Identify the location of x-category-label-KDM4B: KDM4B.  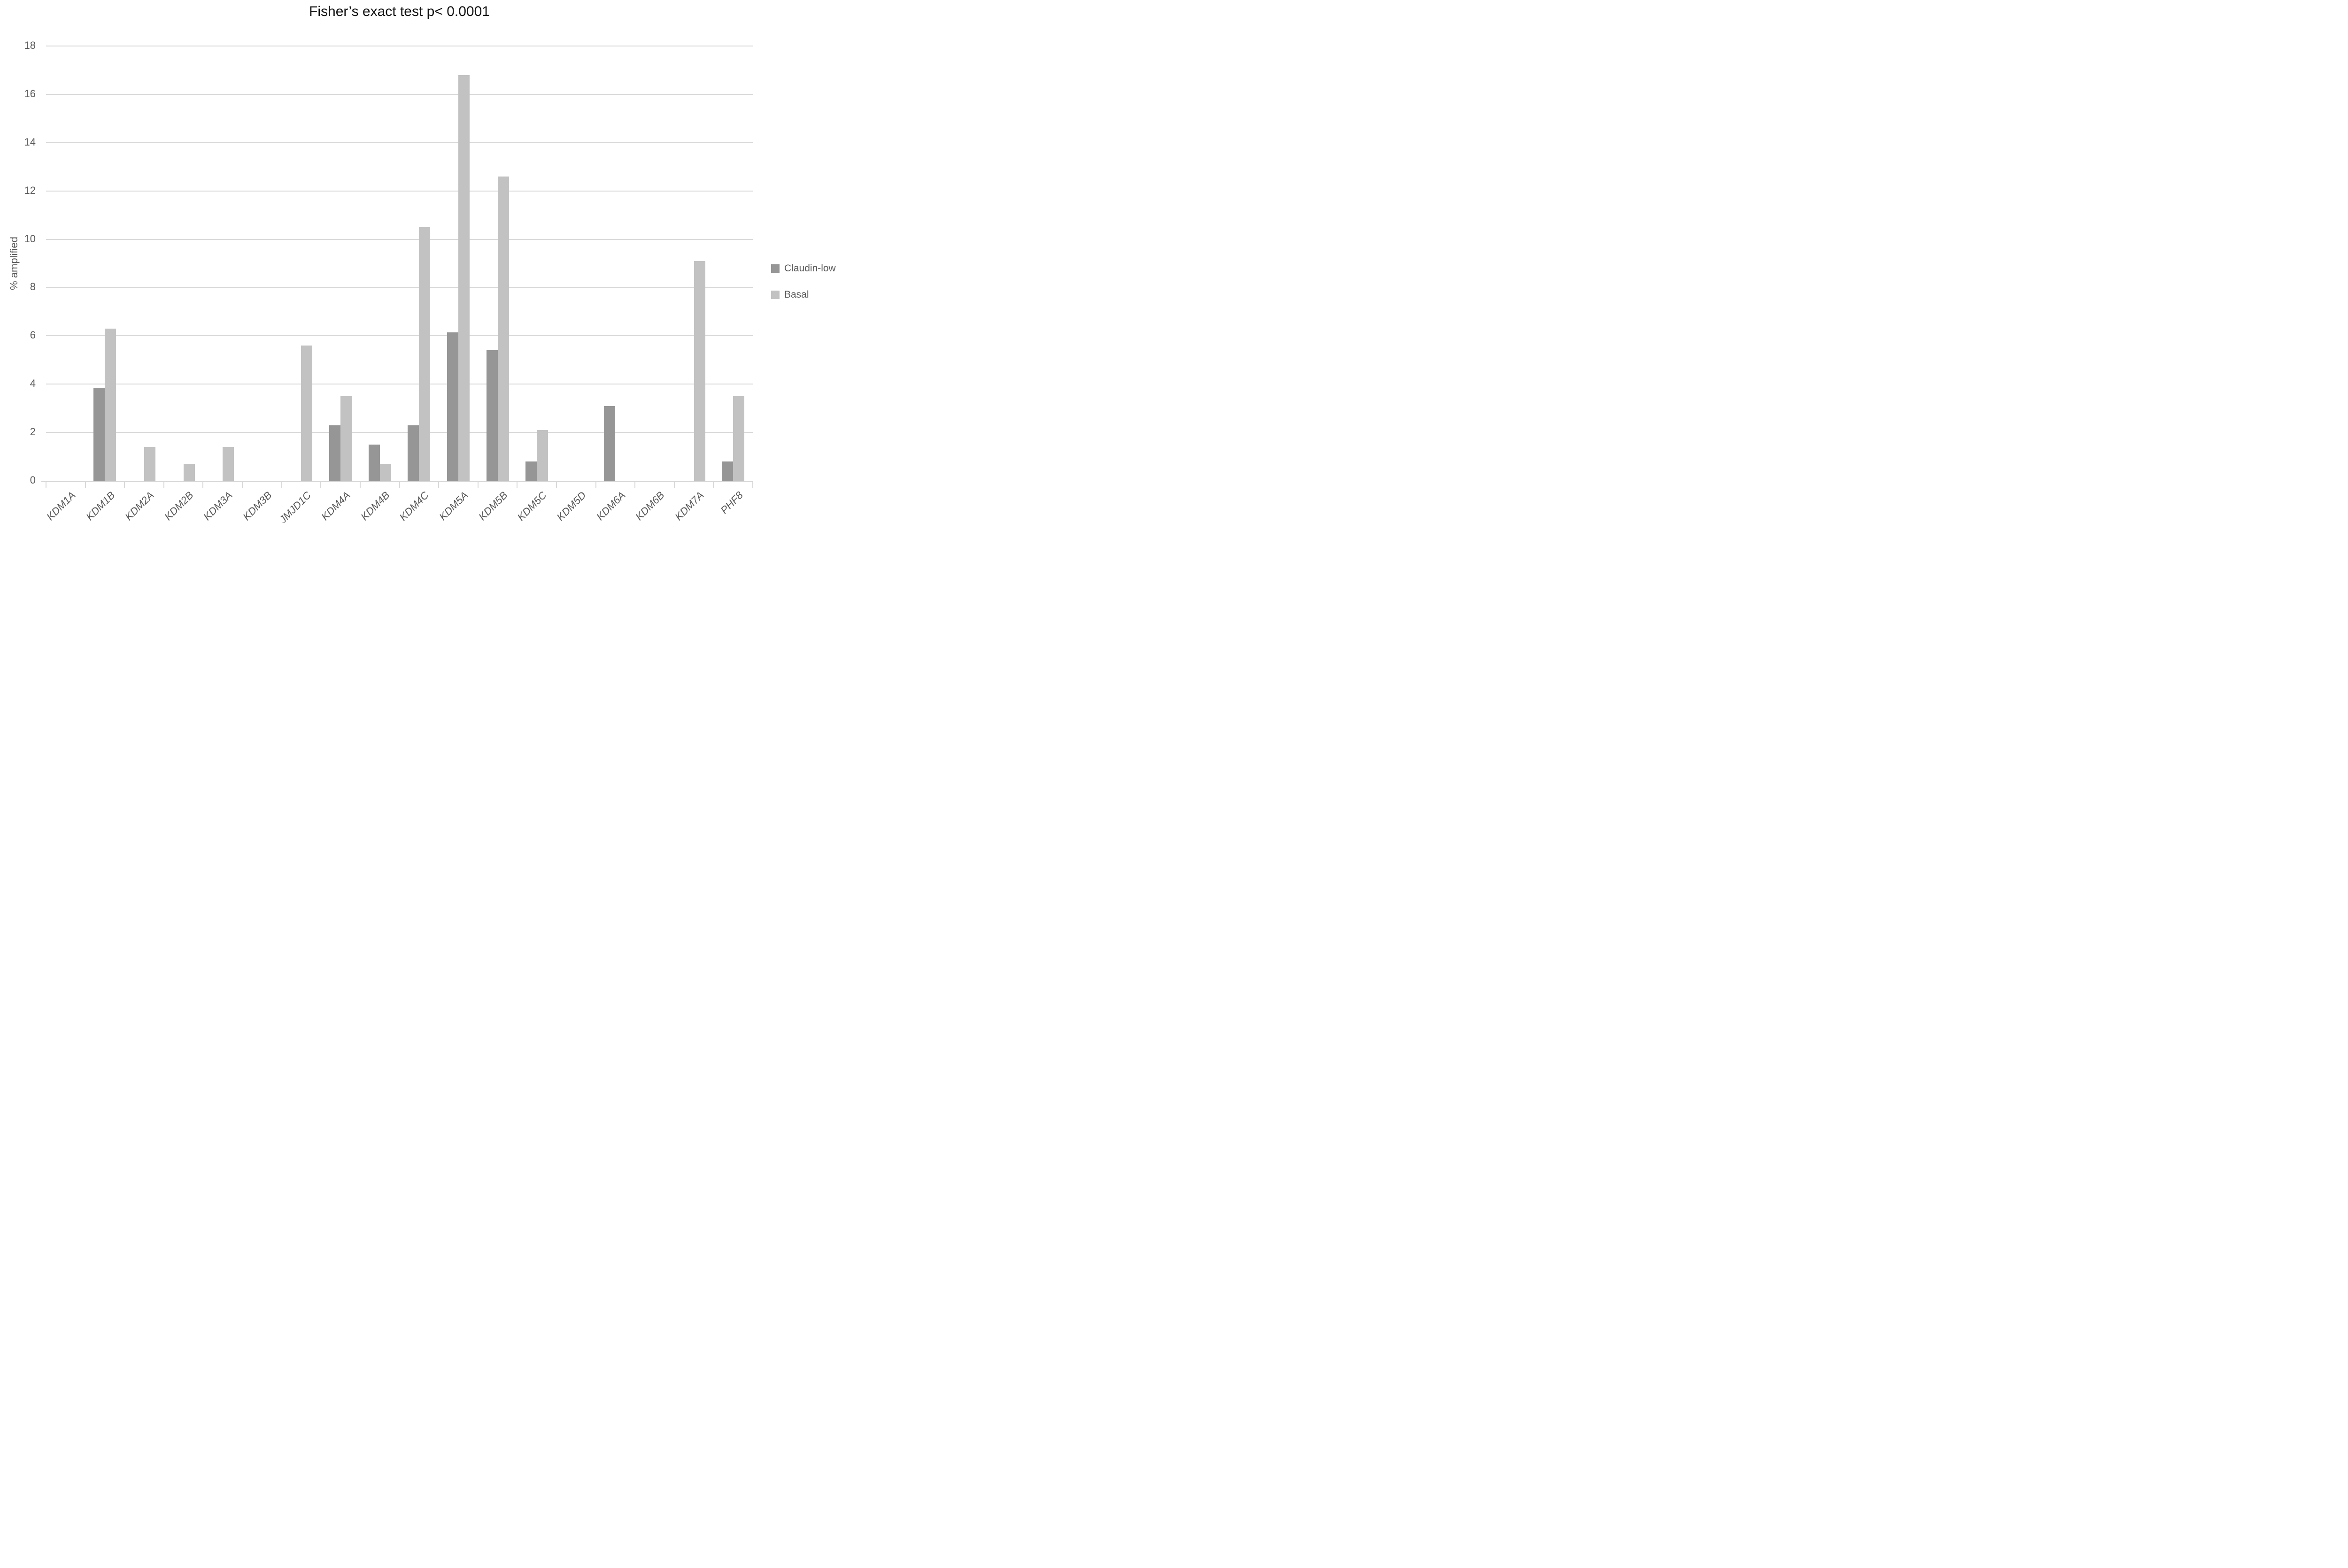
(375, 506).